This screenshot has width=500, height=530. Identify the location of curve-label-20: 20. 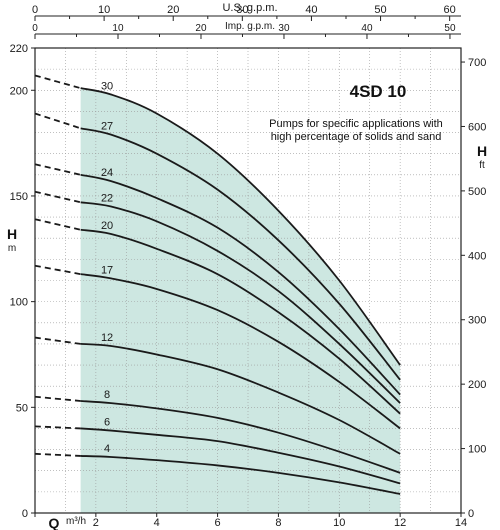
(107, 226).